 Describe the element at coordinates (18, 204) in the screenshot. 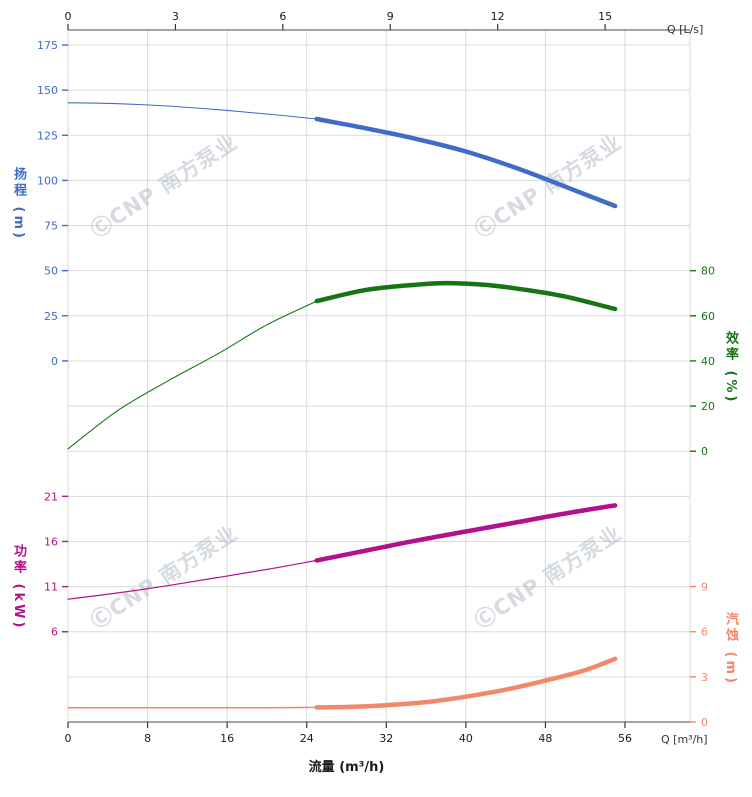

I see `head-axis-title: 扬程 (m)` at that location.